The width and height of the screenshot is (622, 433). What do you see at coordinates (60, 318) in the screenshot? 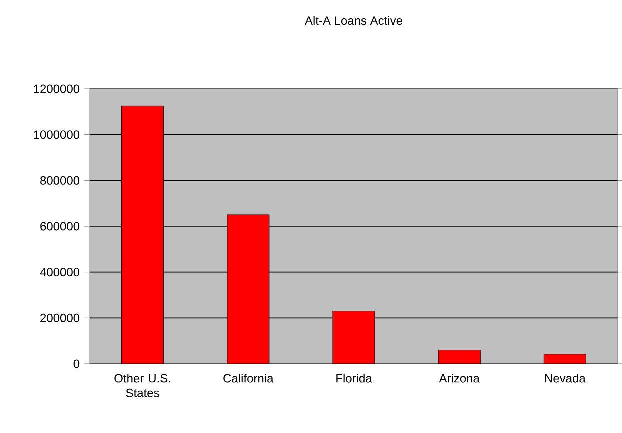
I see `y-tick-label: 200000` at bounding box center [60, 318].